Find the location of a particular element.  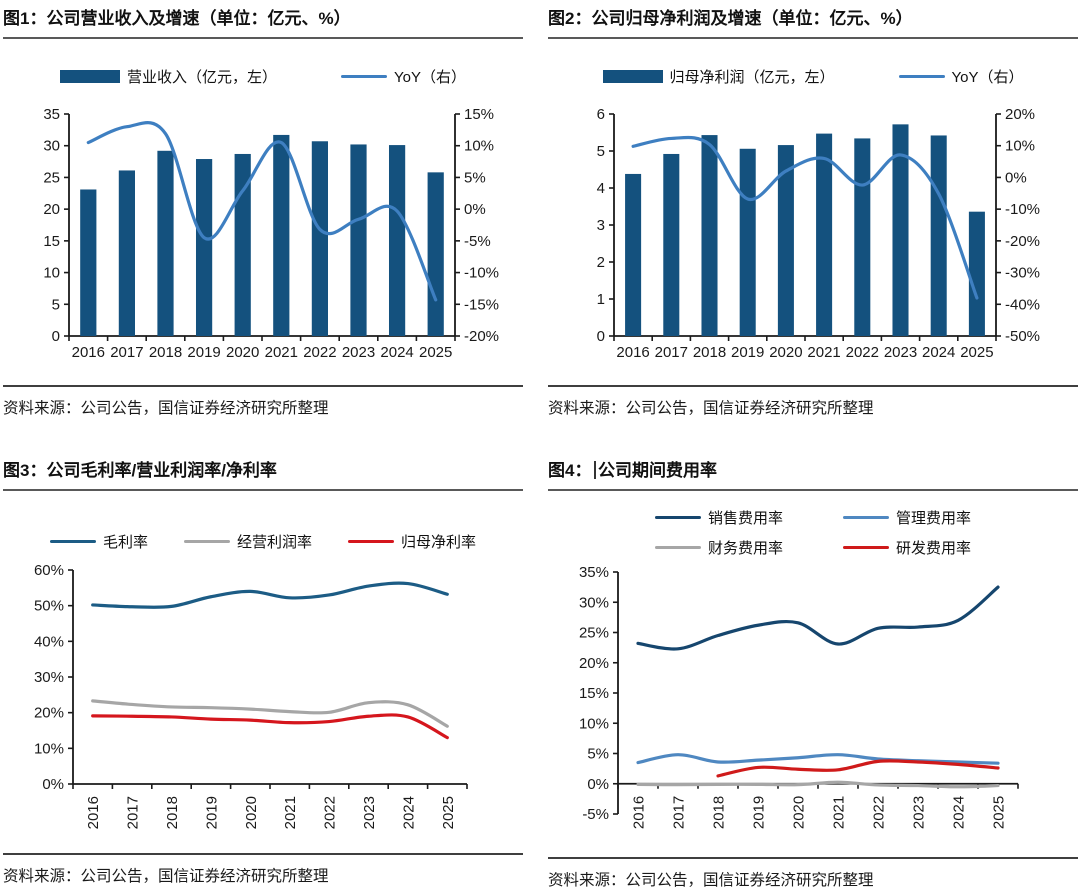

y-axis-left-label: 2 is located at coordinates (601, 262).